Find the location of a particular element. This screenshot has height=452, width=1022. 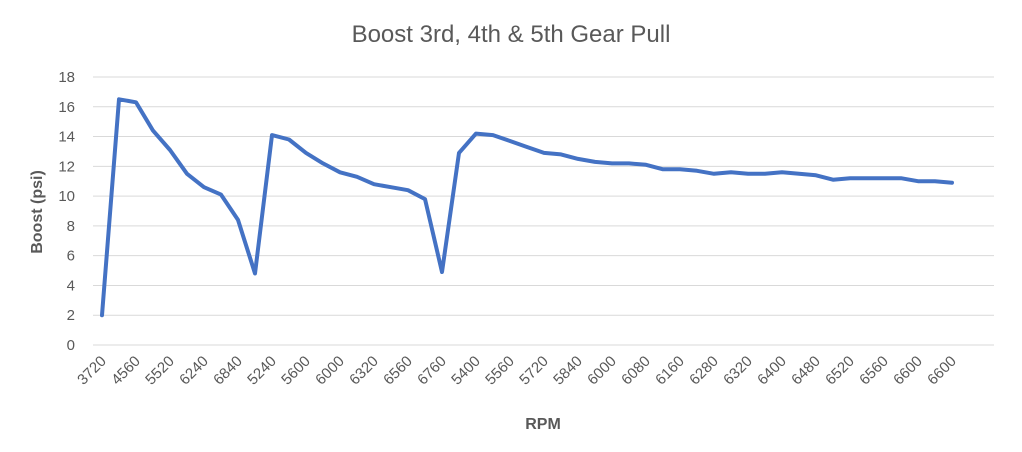

chart-title: Boost 3rd, 4th & 5th Gear Pull is located at coordinates (511, 34).